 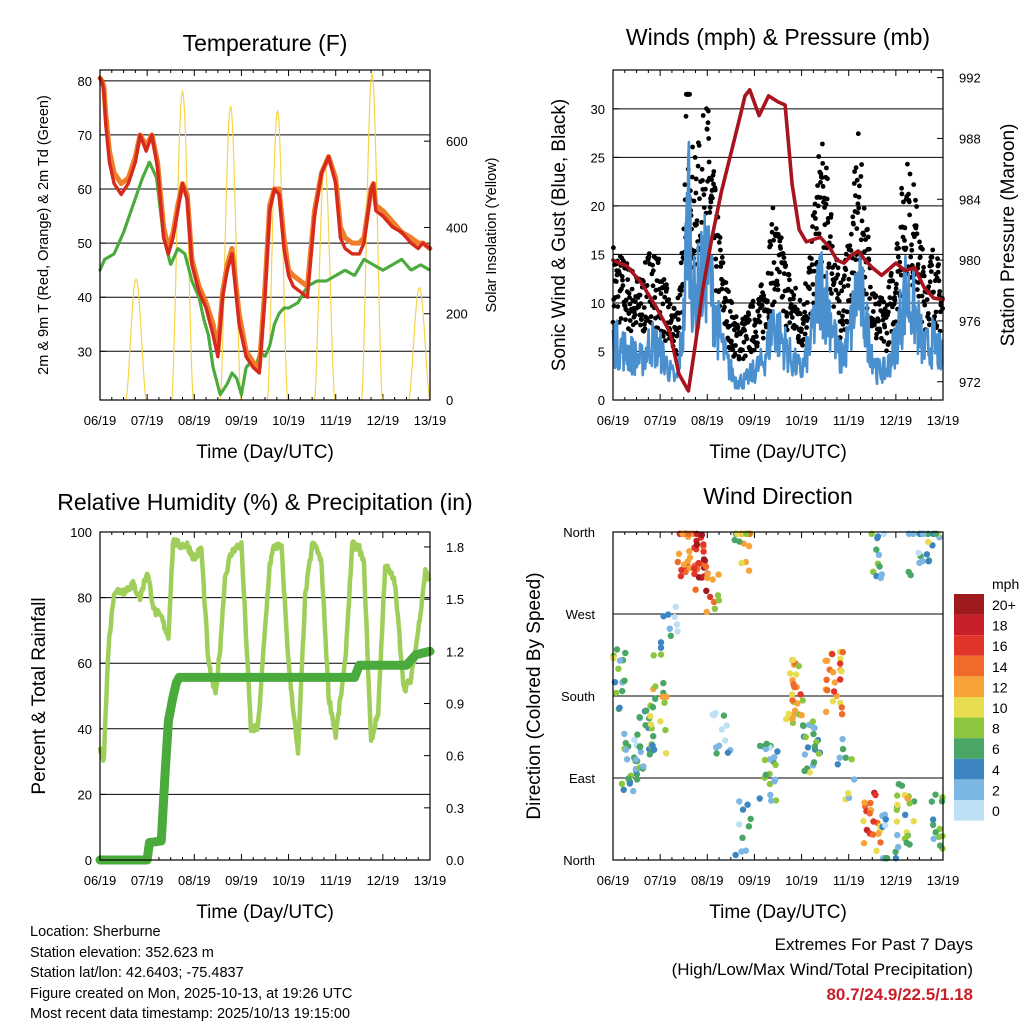 What do you see at coordinates (136, 339) in the screenshot?
I see `insolation-curve` at bounding box center [136, 339].